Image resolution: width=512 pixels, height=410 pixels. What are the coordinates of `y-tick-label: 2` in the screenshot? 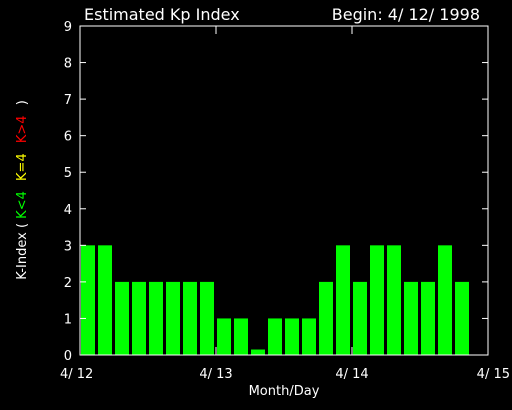 It's located at (68, 283).